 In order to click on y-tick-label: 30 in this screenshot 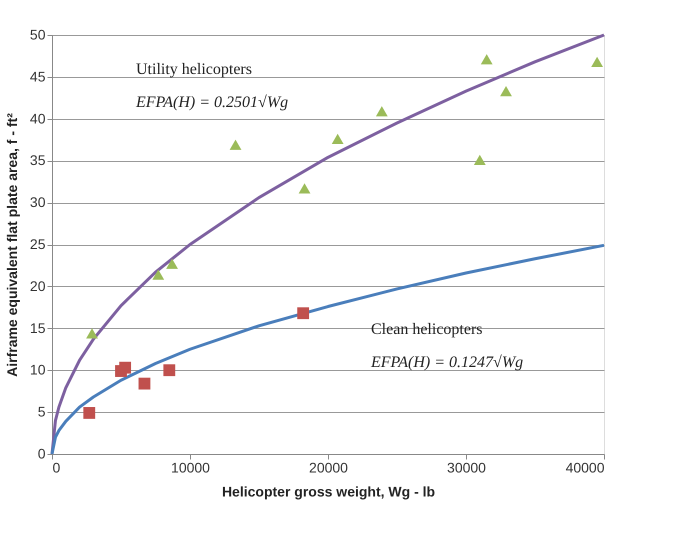, I will do `click(38, 202)`.